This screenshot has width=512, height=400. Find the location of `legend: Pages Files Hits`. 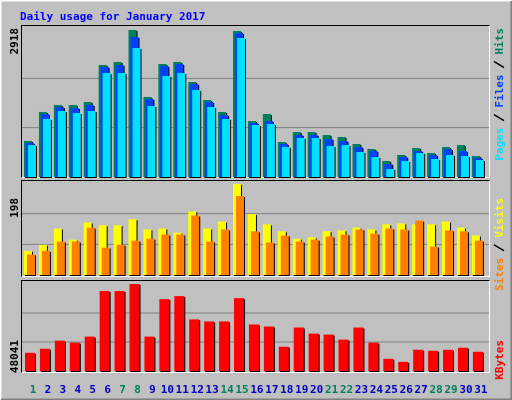

legend: Pages Files Hits is located at coordinates (499, 94).